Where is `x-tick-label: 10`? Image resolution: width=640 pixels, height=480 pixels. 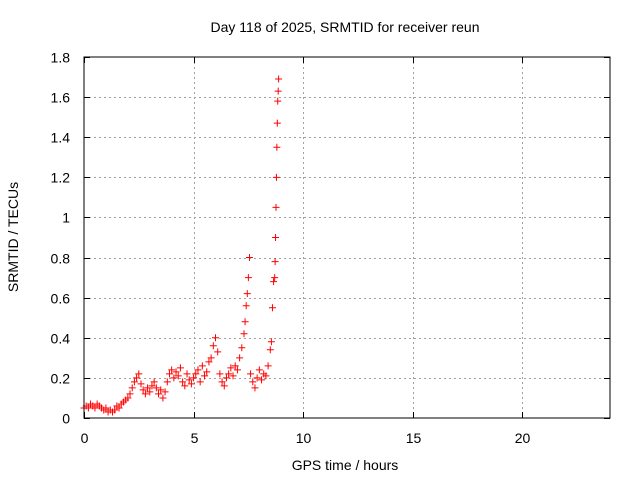 x-tick-label: 10 is located at coordinates (304, 438).